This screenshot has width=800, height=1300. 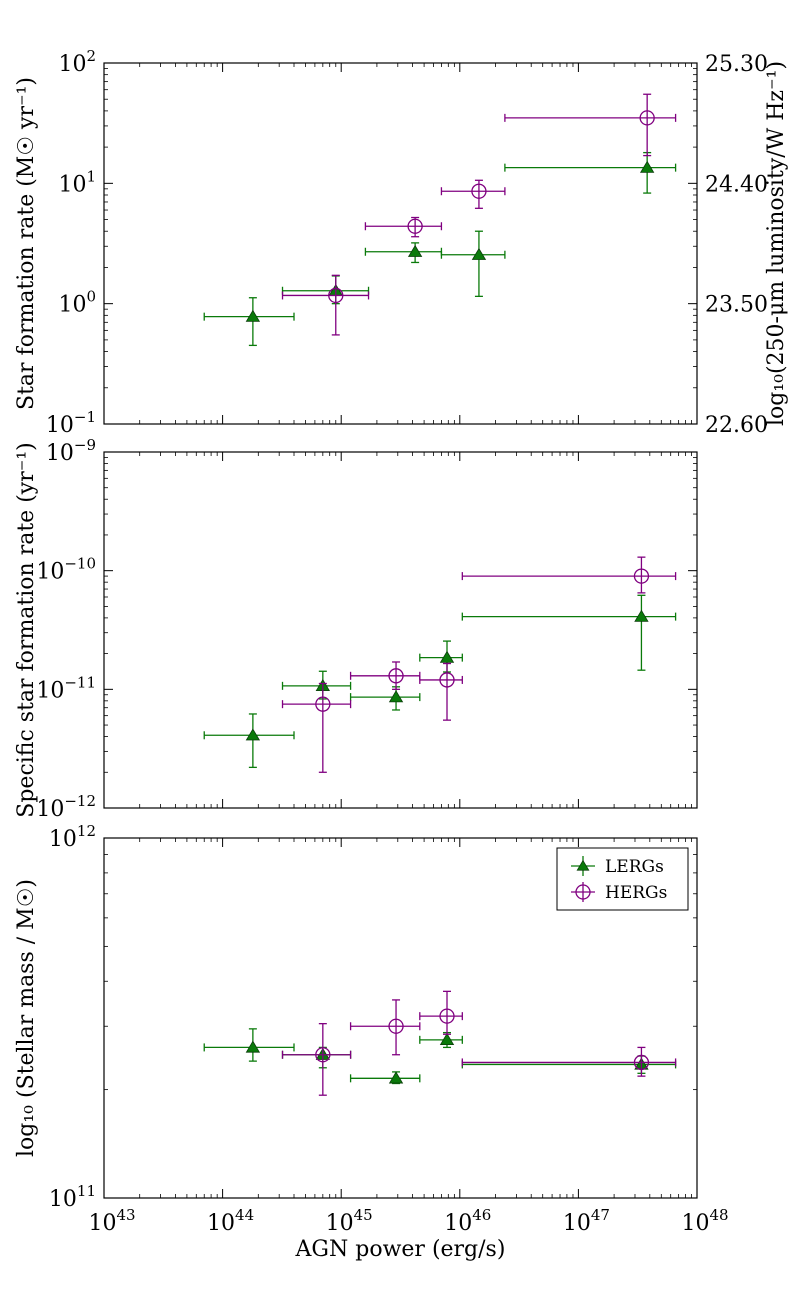 I want to click on y-tick-label: 10⁻¹², so click(x=66, y=807).